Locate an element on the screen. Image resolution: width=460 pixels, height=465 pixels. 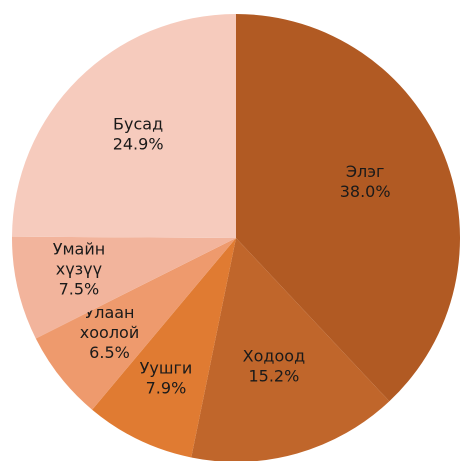
slice-label: Уушги is located at coordinates (166, 367).